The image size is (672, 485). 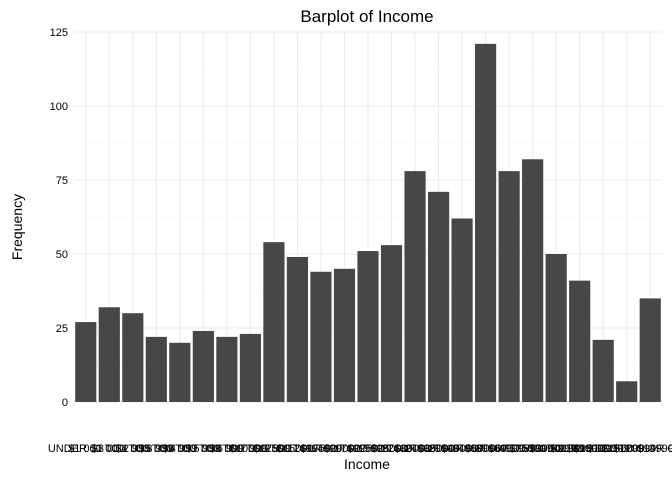 I want to click on x-tick-label: $8 000 TO 9 999, so click(x=250, y=449).